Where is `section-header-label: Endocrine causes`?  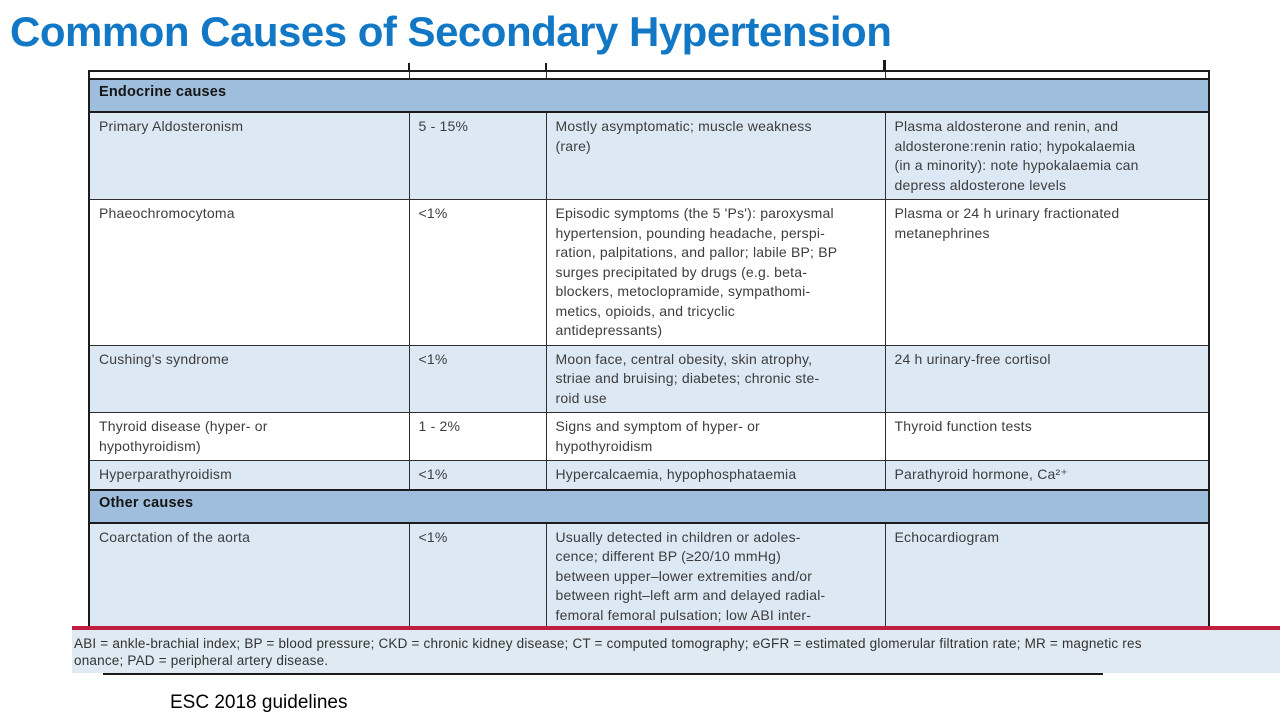
section-header-label: Endocrine causes is located at coordinates (649, 95).